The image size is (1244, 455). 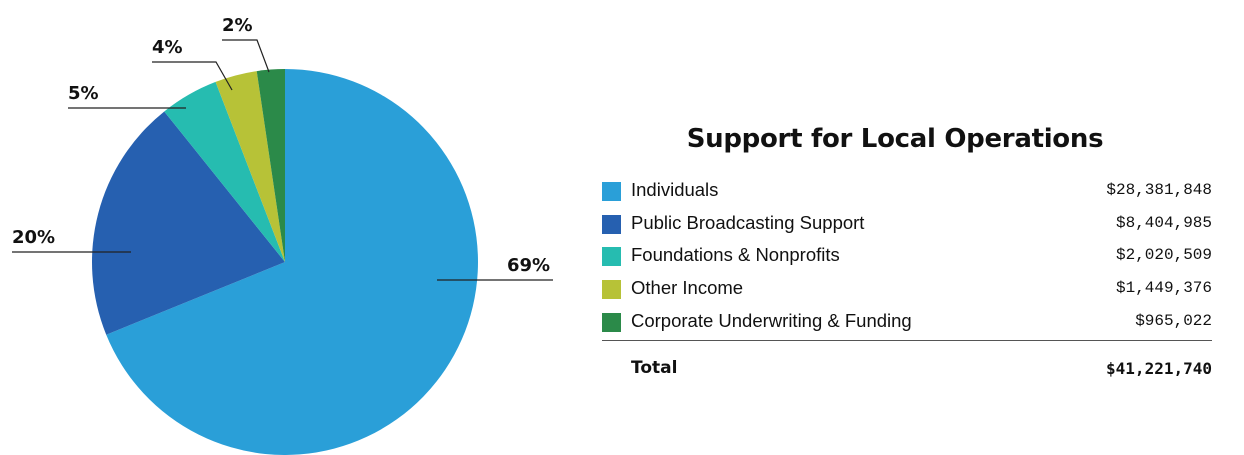 What do you see at coordinates (907, 194) in the screenshot?
I see `legend-row-individuals: Individuals $28,381,848` at bounding box center [907, 194].